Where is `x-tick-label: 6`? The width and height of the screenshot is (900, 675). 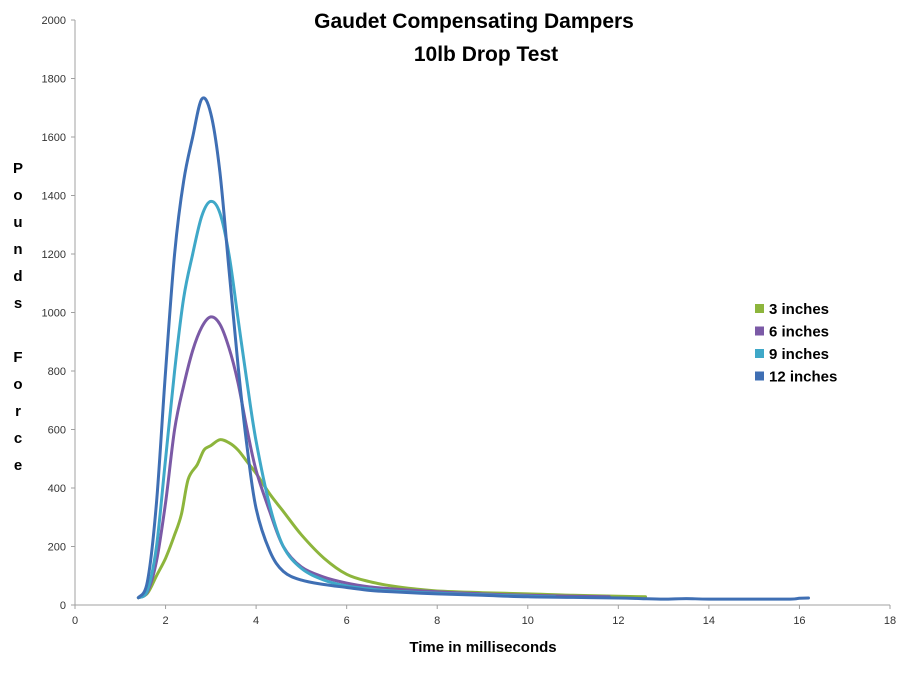 x-tick-label: 6 is located at coordinates (347, 621).